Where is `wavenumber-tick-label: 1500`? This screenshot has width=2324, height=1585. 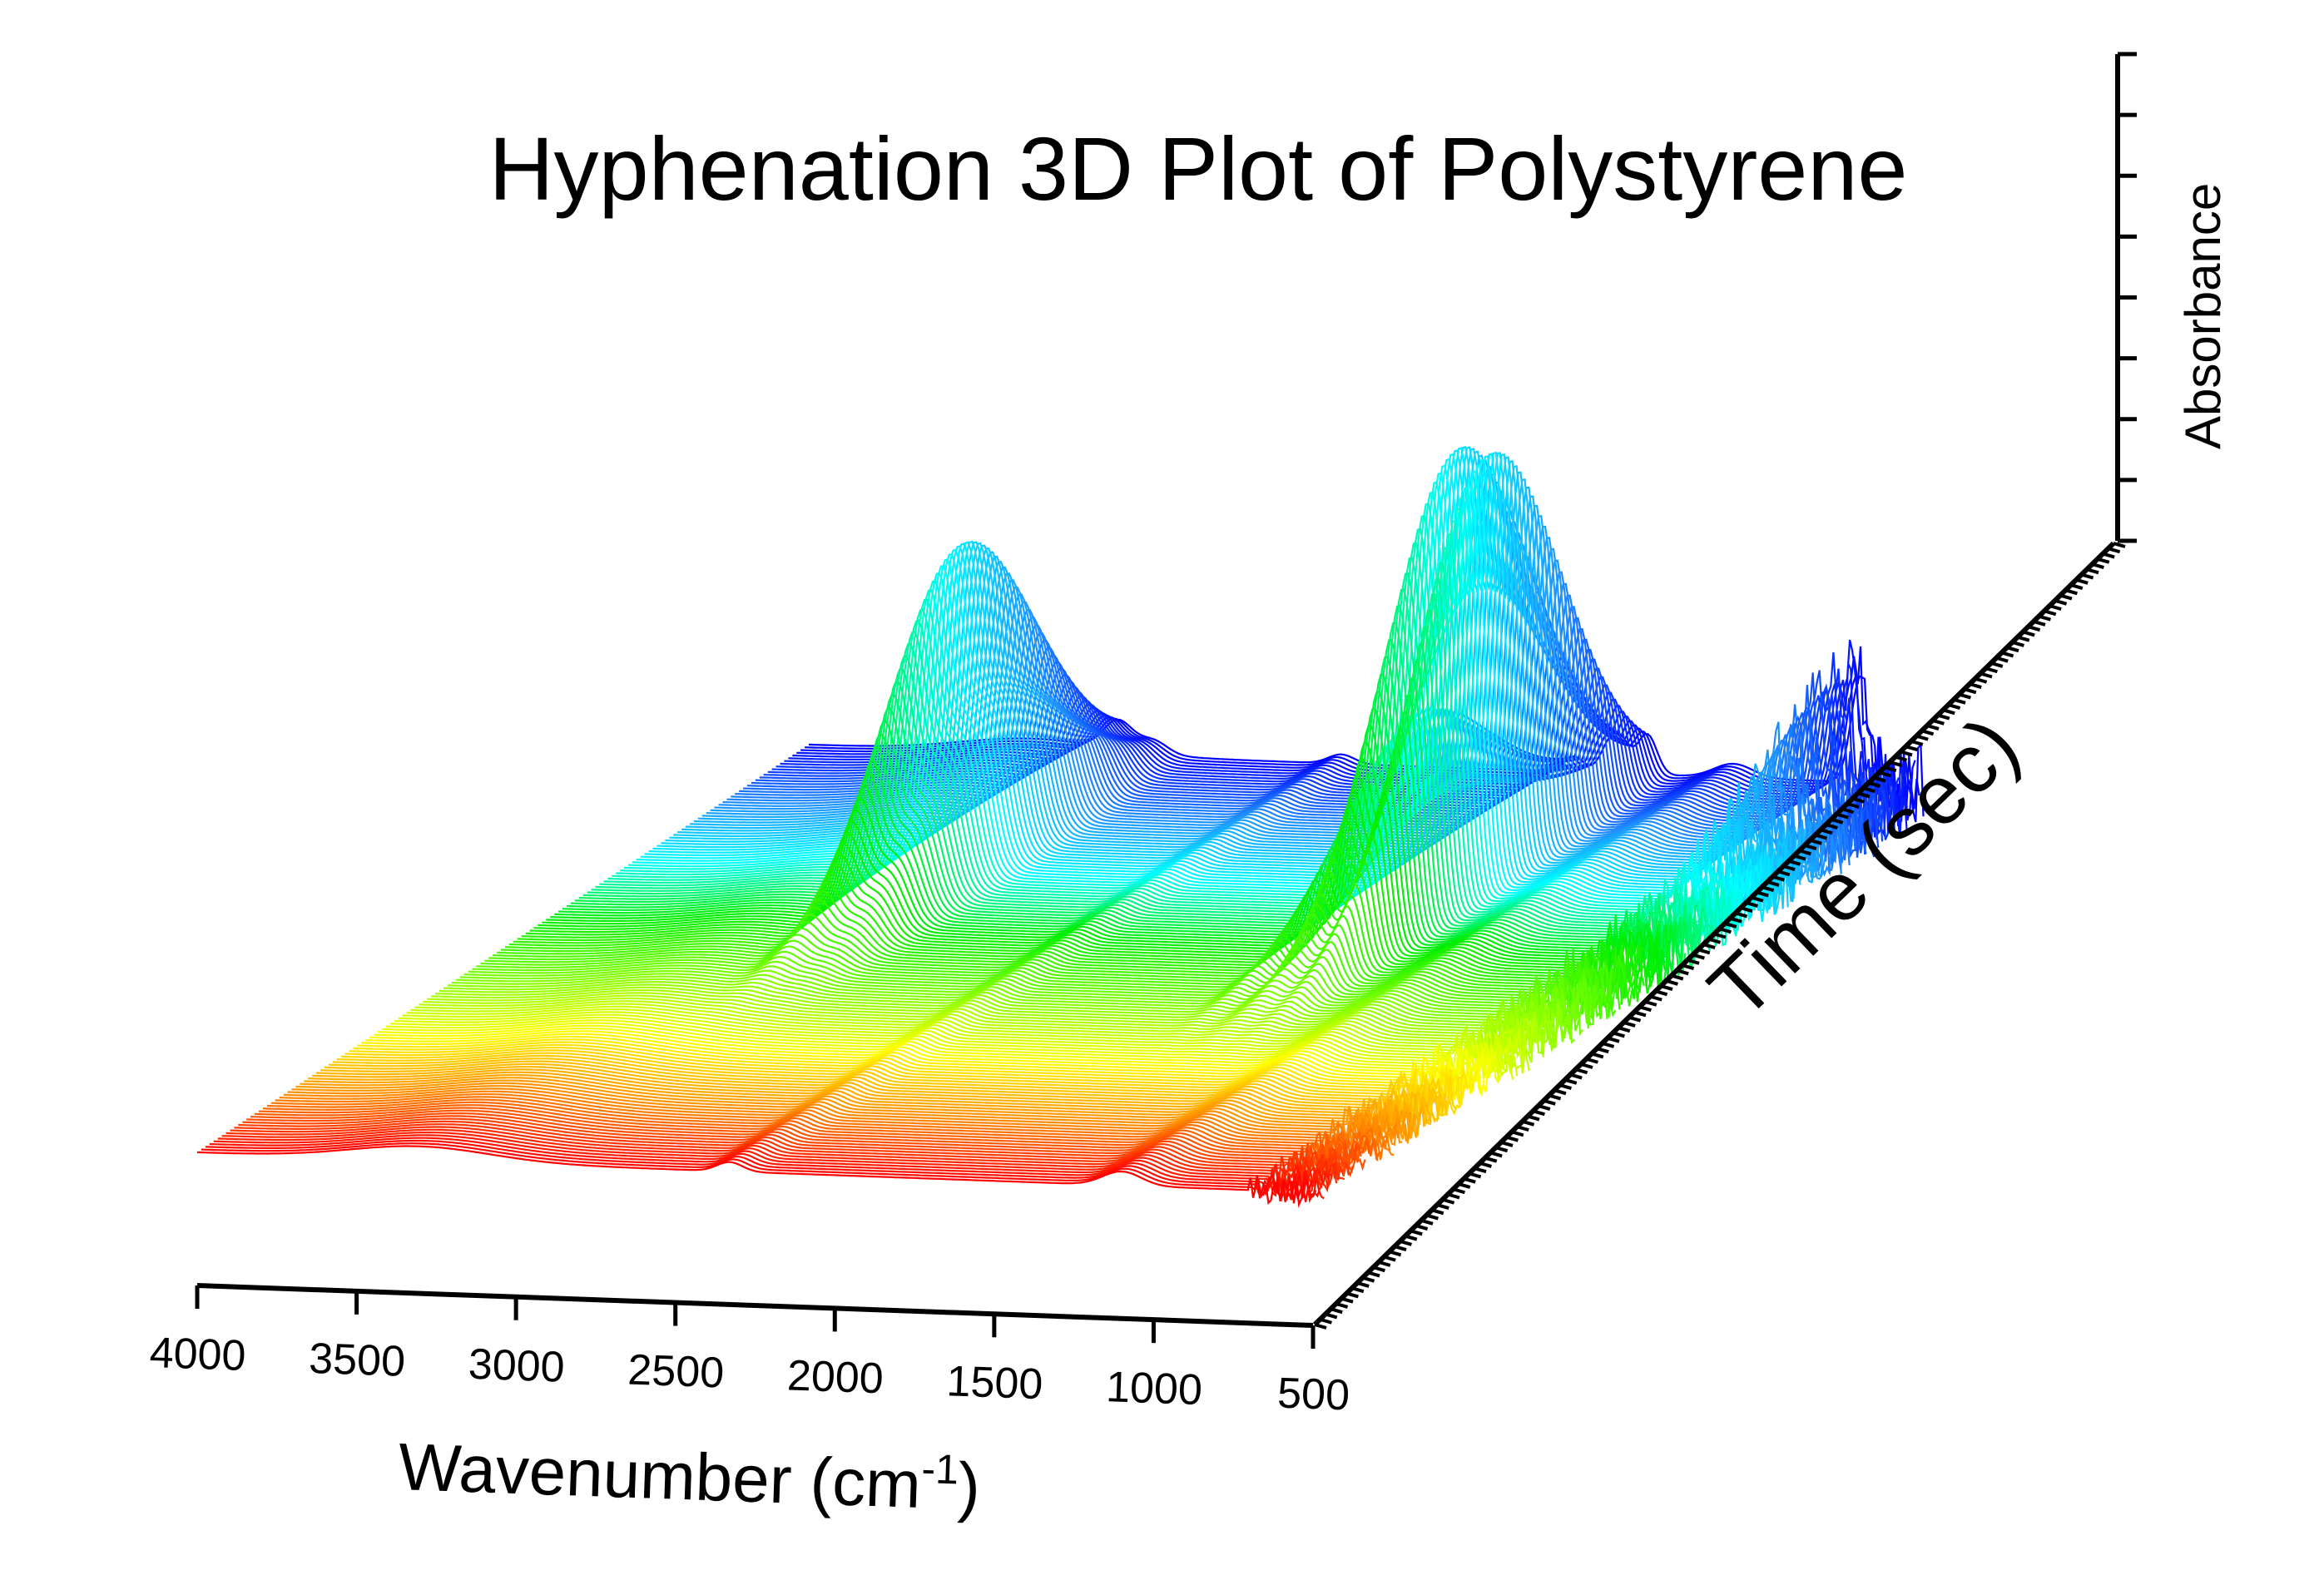 wavenumber-tick-label: 1500 is located at coordinates (995, 1383).